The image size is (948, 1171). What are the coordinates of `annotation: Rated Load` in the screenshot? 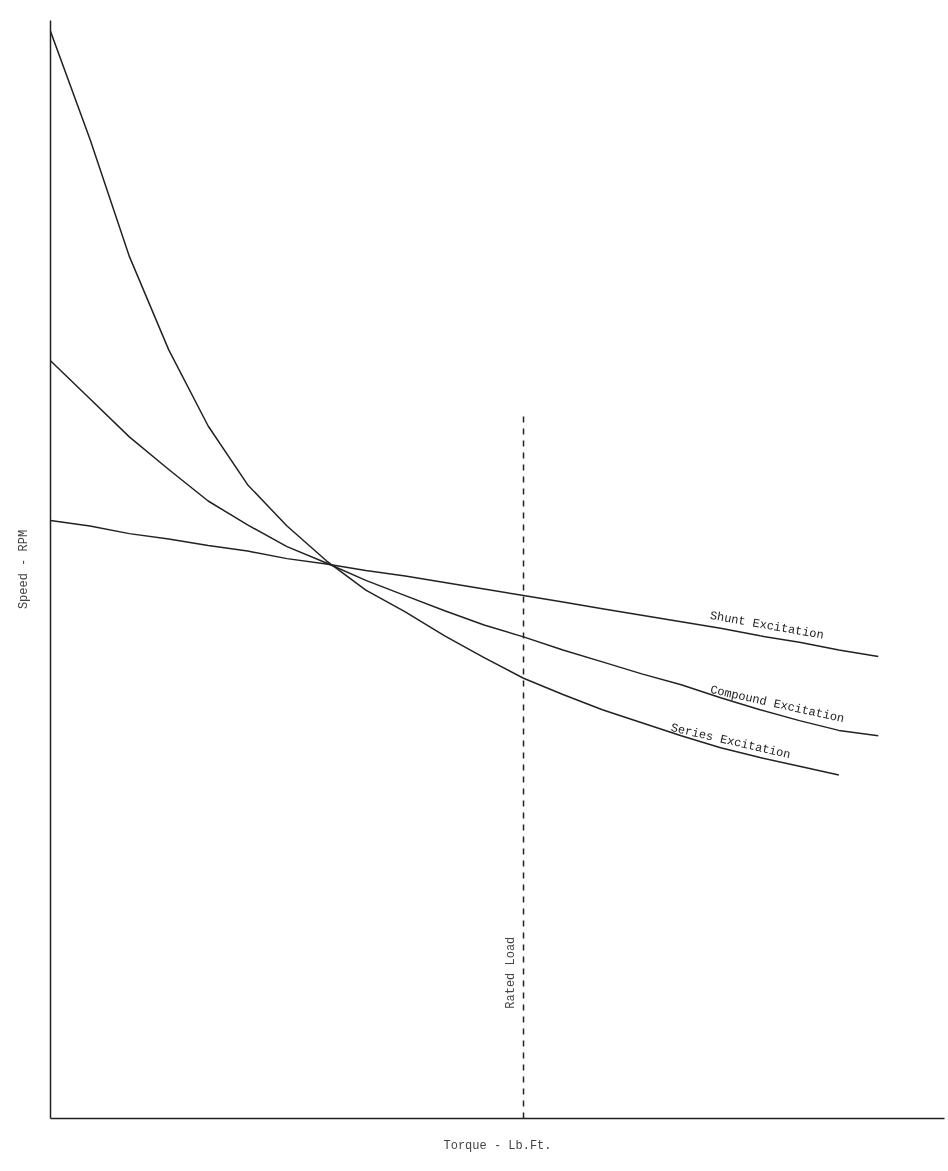 It's located at (510, 972).